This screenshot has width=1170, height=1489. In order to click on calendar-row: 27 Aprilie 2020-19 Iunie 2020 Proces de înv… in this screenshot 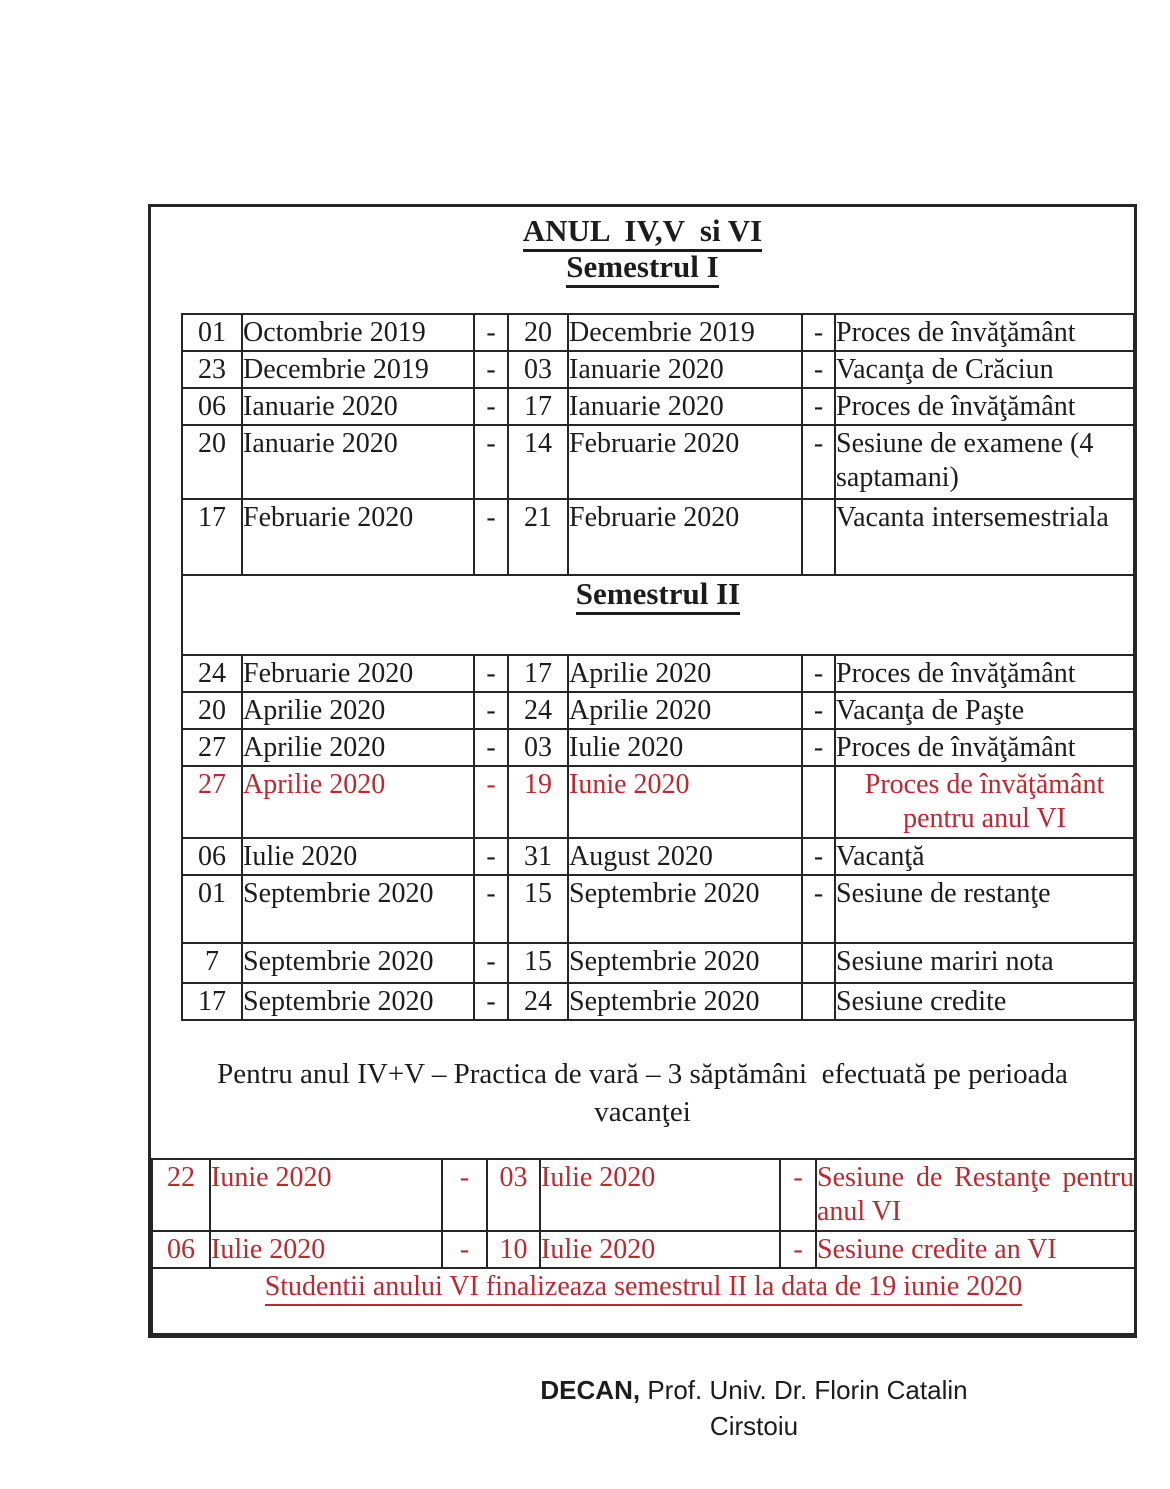, I will do `click(658, 802)`.